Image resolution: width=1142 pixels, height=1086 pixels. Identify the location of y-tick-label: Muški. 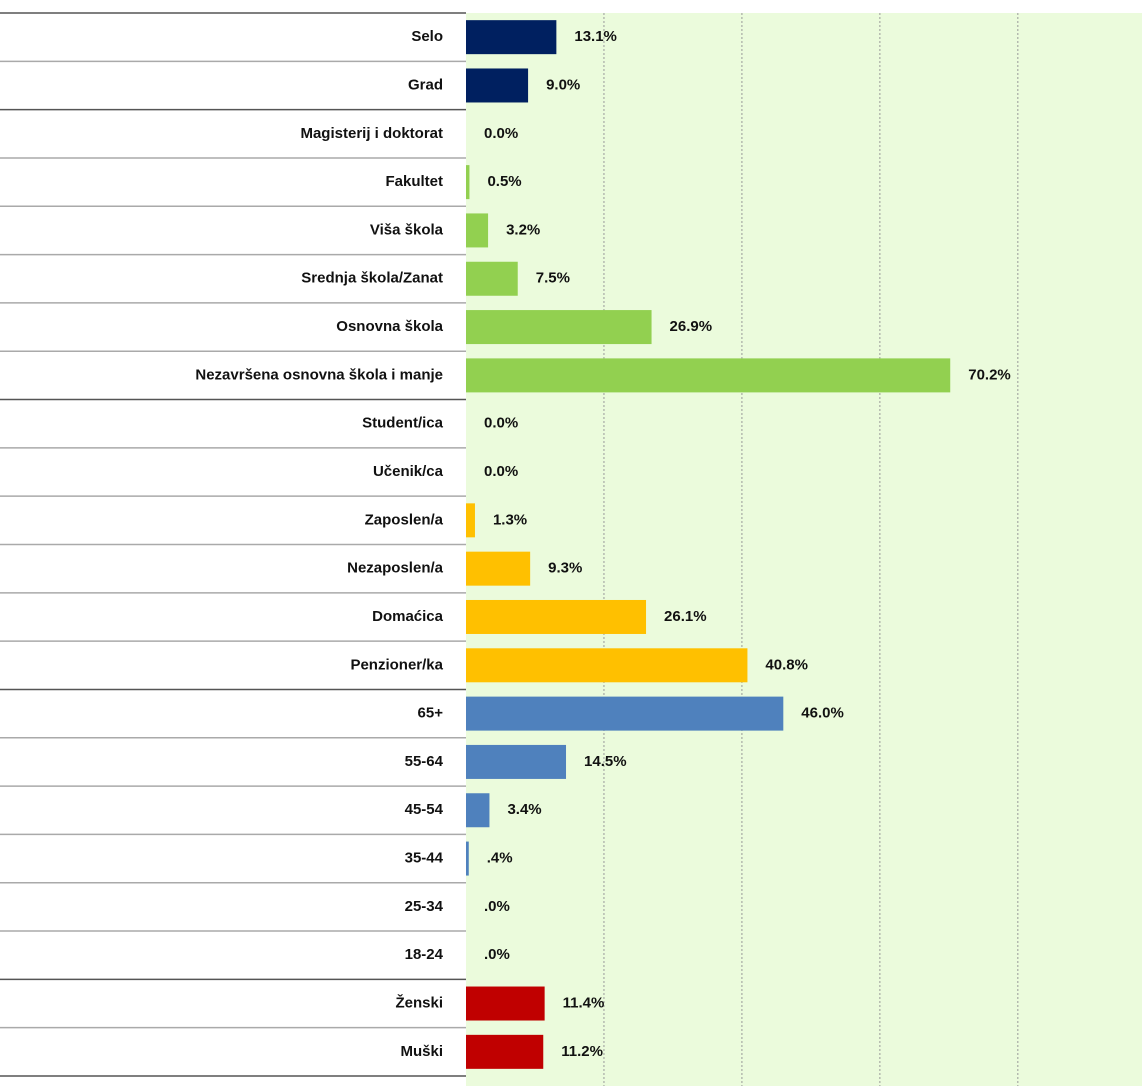
(421, 1051).